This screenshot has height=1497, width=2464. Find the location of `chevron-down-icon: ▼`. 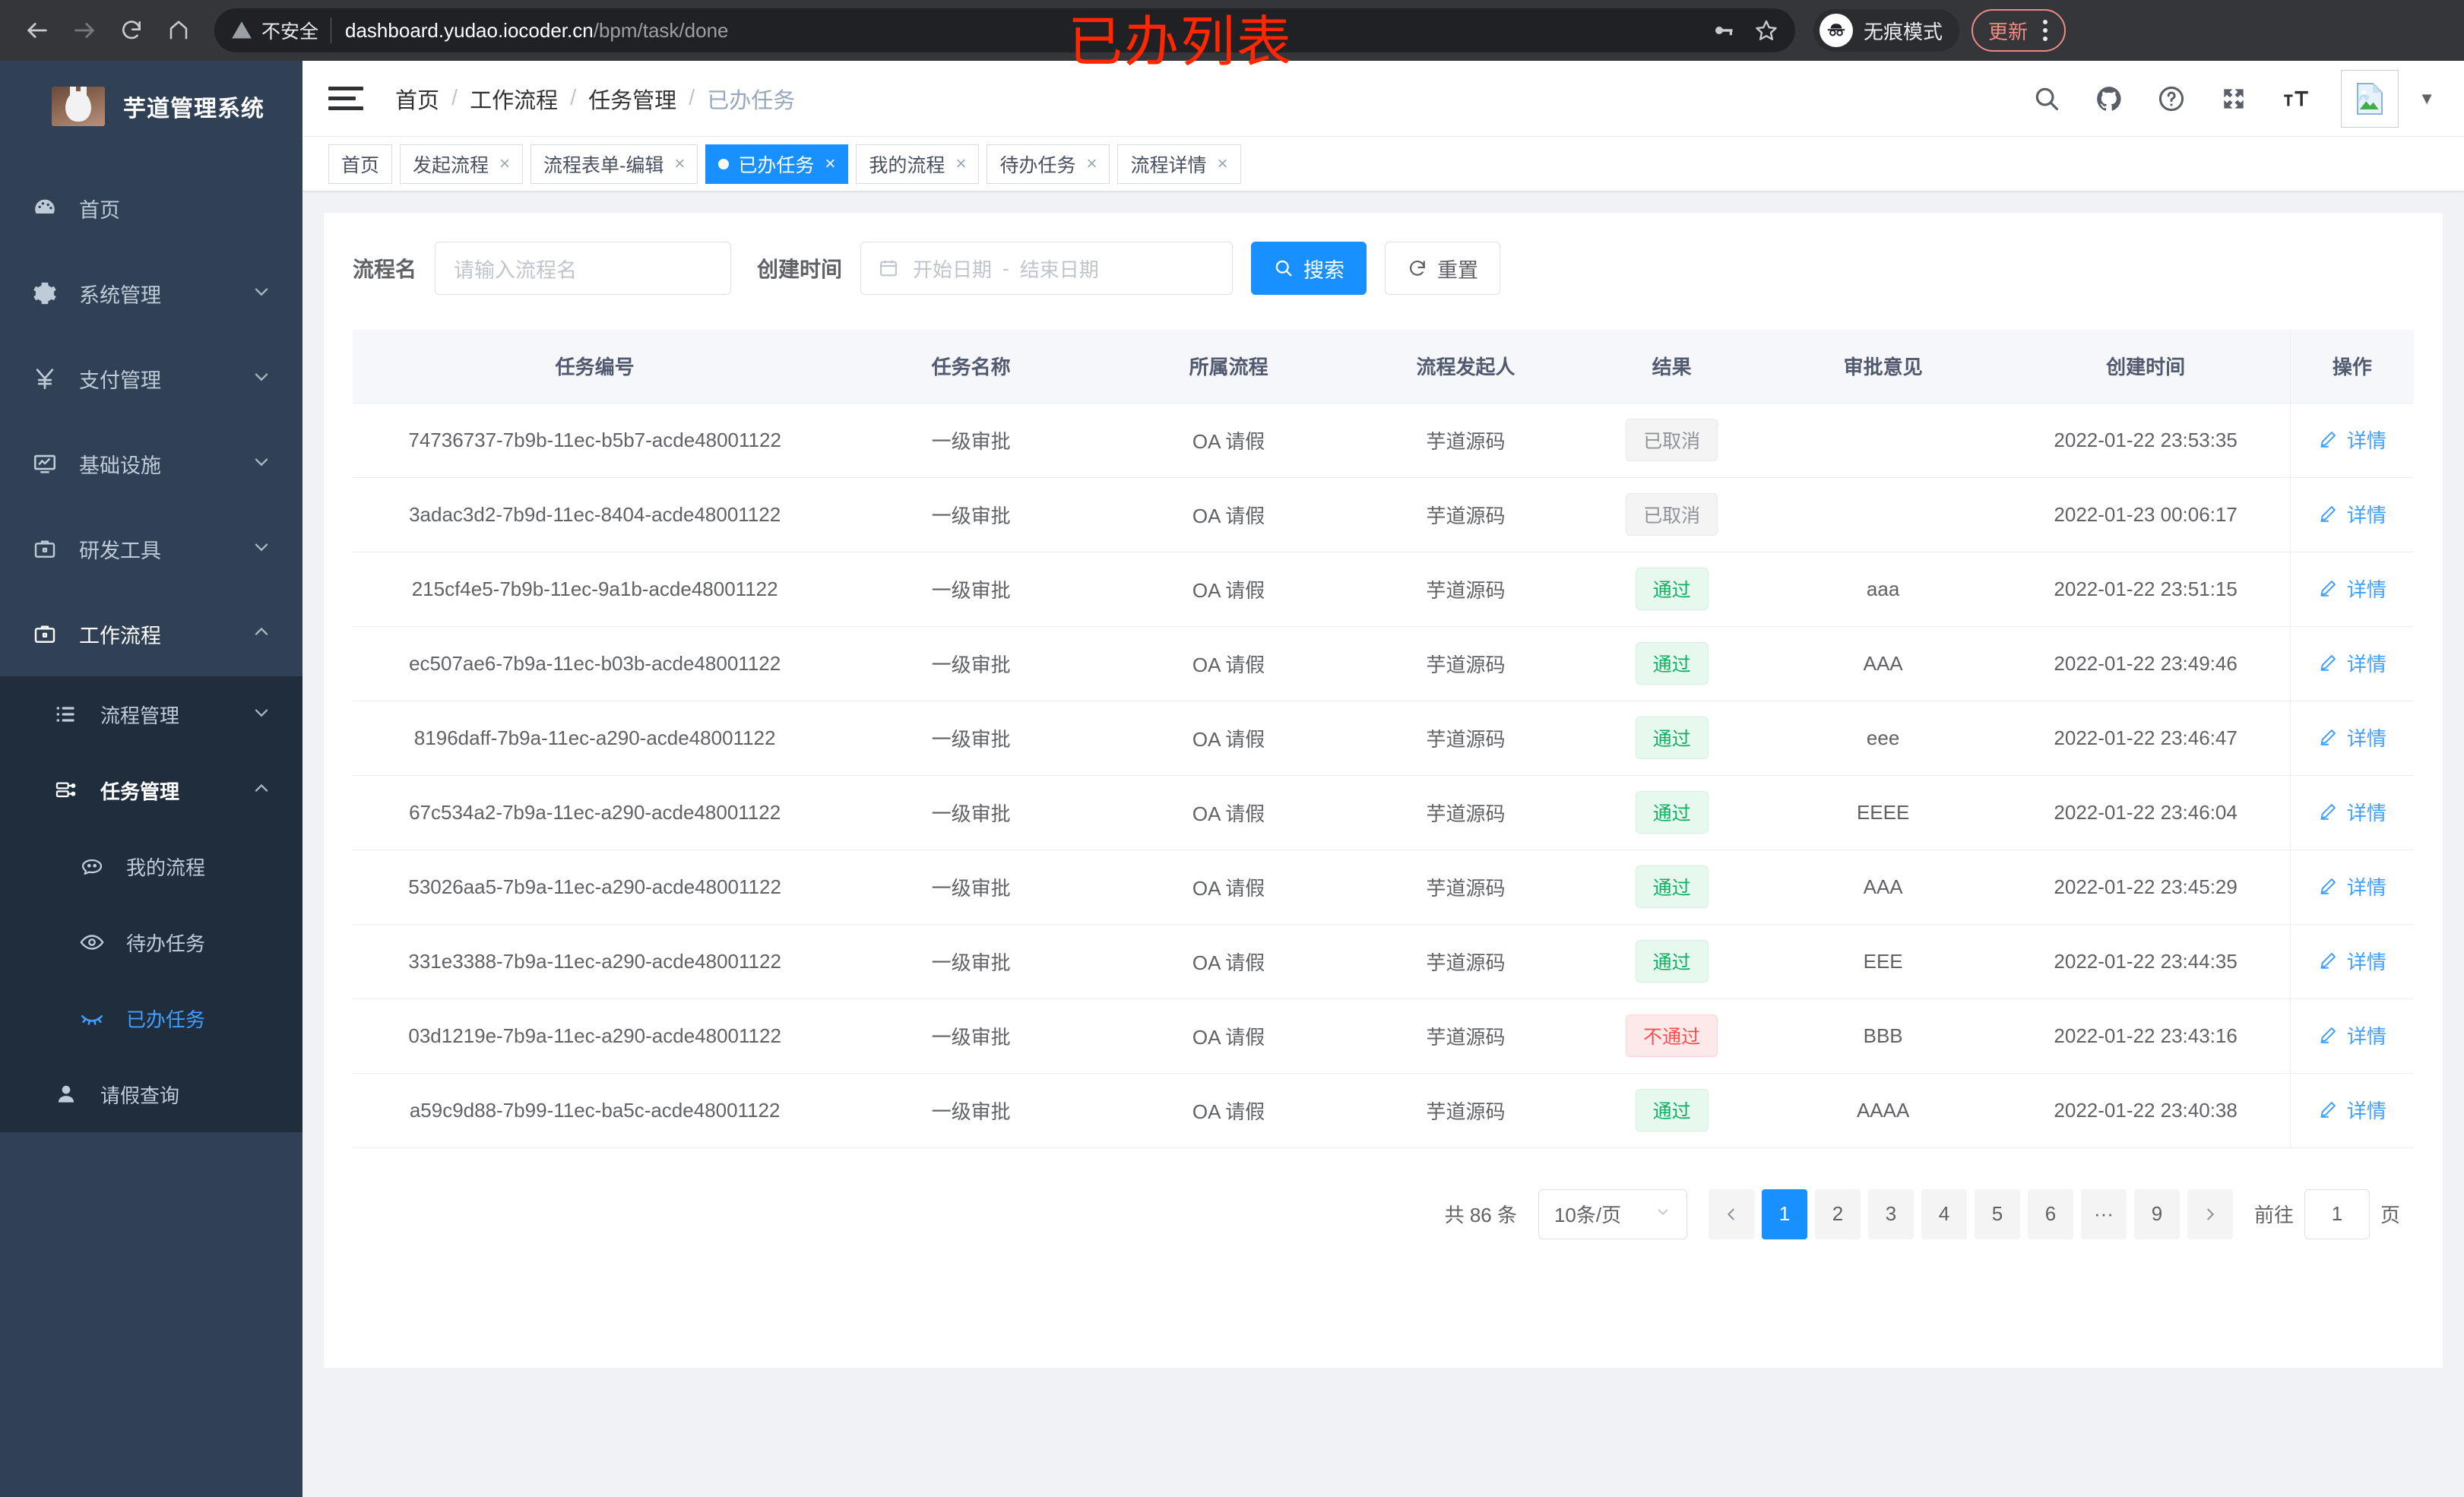

chevron-down-icon: ▼ is located at coordinates (2426, 98).